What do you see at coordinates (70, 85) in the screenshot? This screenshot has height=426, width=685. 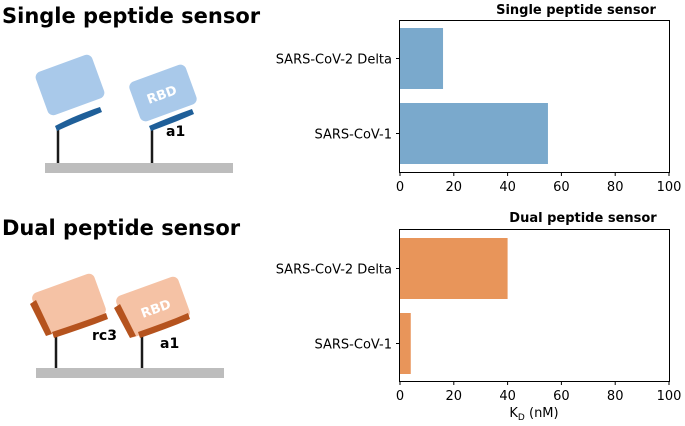 I see `rbd-unbound-domain` at bounding box center [70, 85].